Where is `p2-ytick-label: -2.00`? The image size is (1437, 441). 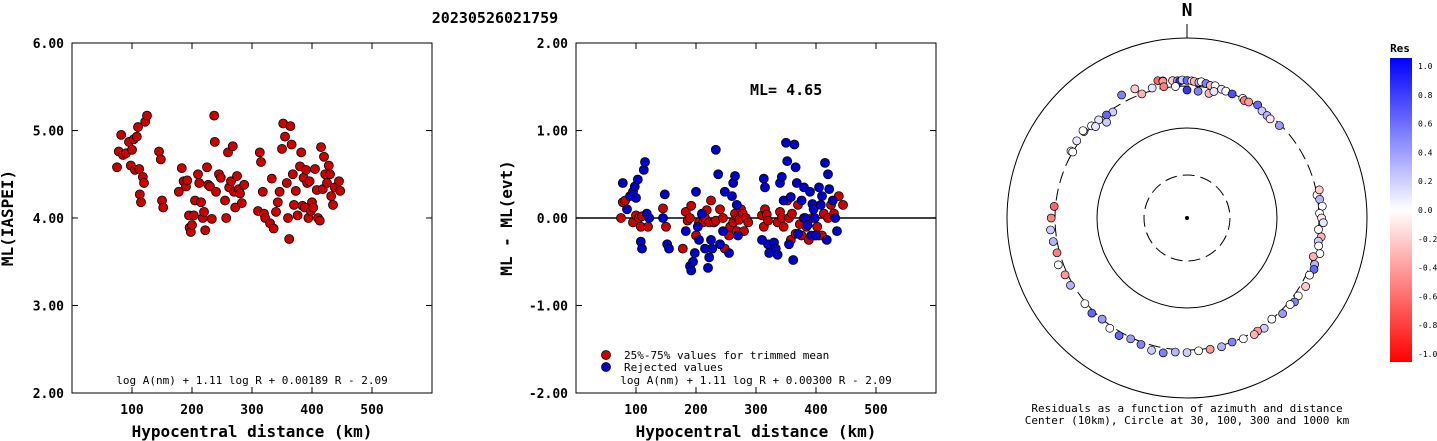
p2-ytick-label: -2.00 is located at coordinates (548, 394).